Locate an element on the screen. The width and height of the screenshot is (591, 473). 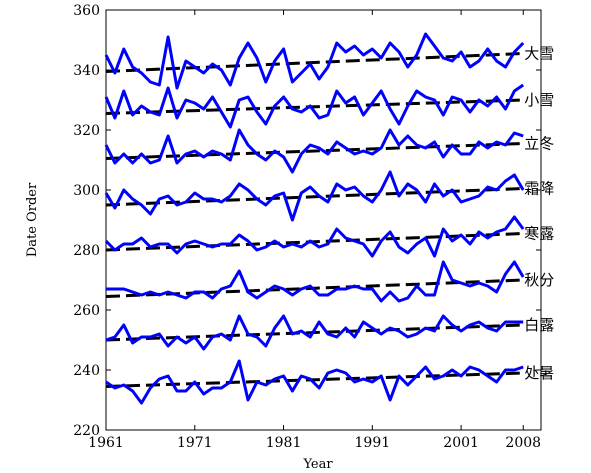
x-tick-label: 1981 is located at coordinates (284, 443).